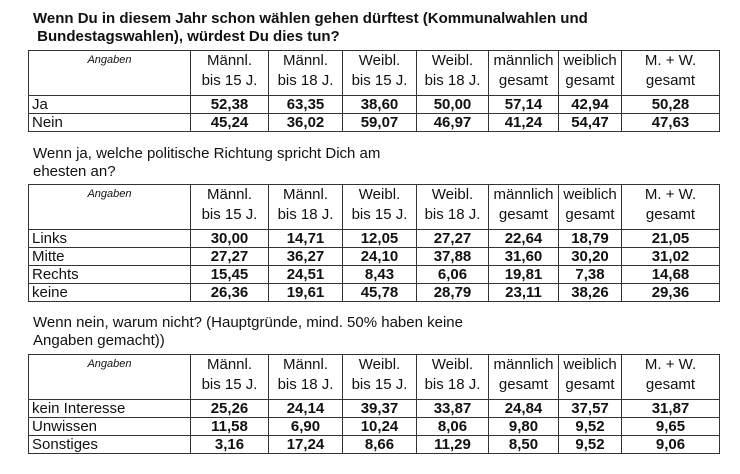  I want to click on cell-value: 26,36, so click(229, 292).